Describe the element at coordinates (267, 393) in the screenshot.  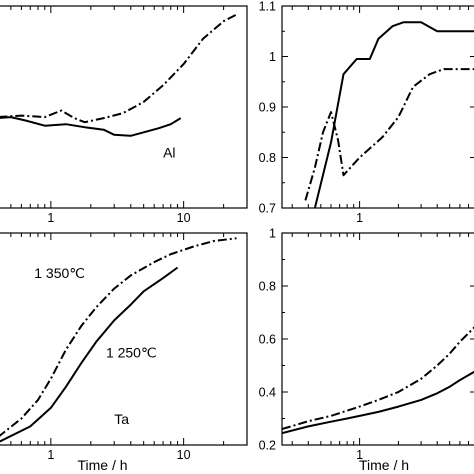
I see `y-tick-label: 0.4` at that location.